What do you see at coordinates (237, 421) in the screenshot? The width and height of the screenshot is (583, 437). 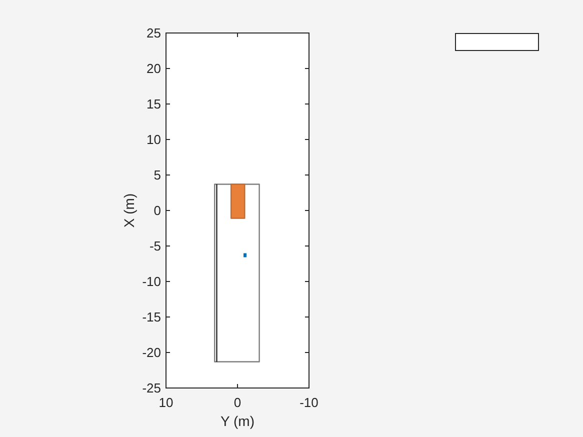 I see `x-axis-title: Y (m)` at bounding box center [237, 421].